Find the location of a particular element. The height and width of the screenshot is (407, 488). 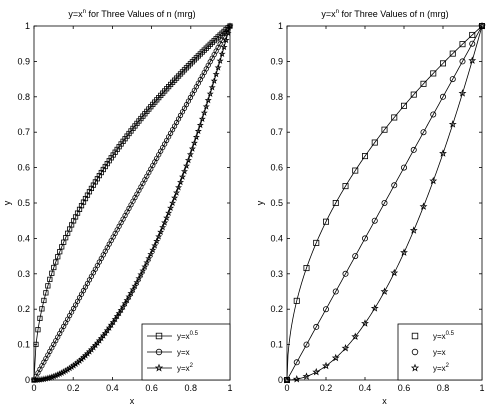

y-tick-label: 0.7 is located at coordinates (23, 132).